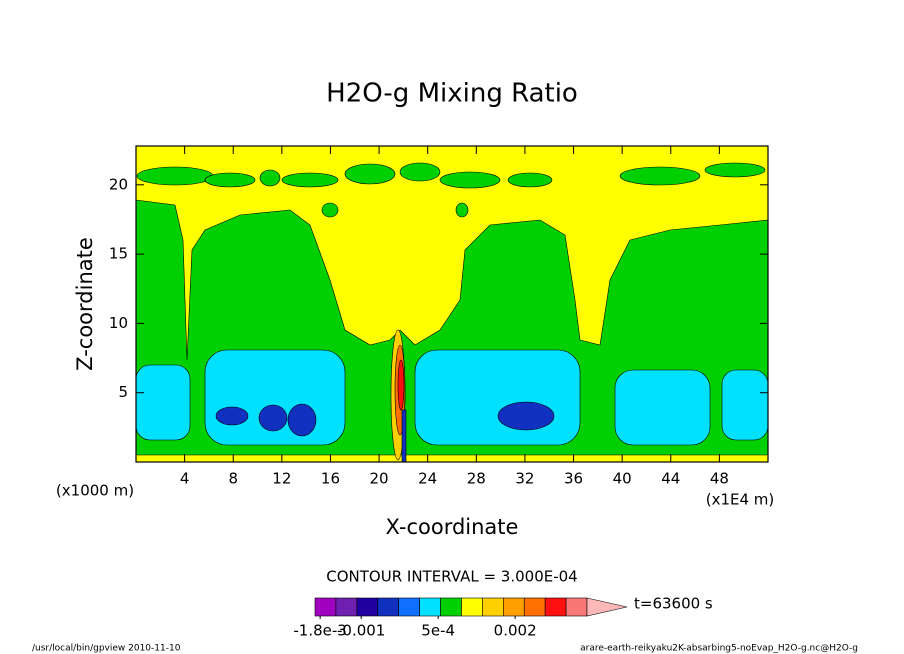  I want to click on y-tick-label: 20, so click(118, 184).